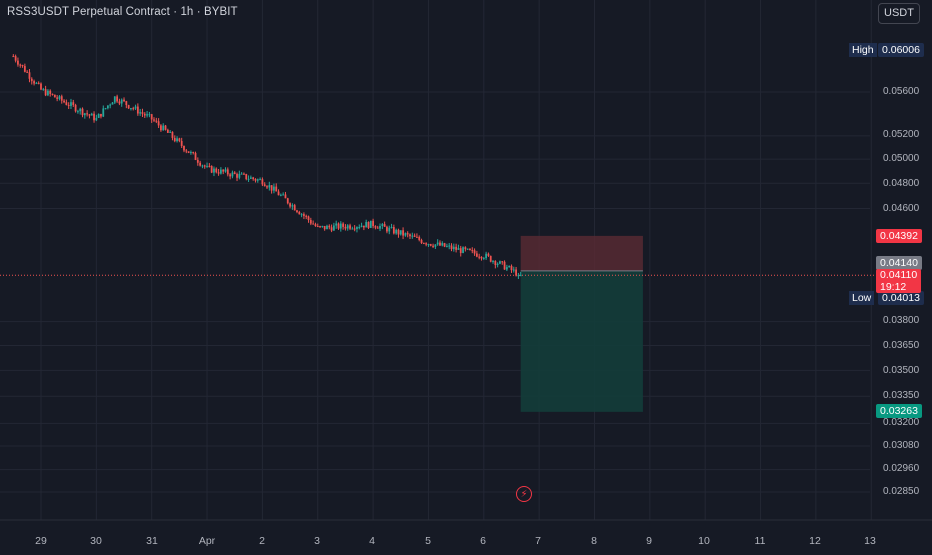 The image size is (932, 555). What do you see at coordinates (901, 298) in the screenshot?
I see `low-price-tag: 0.04013` at bounding box center [901, 298].